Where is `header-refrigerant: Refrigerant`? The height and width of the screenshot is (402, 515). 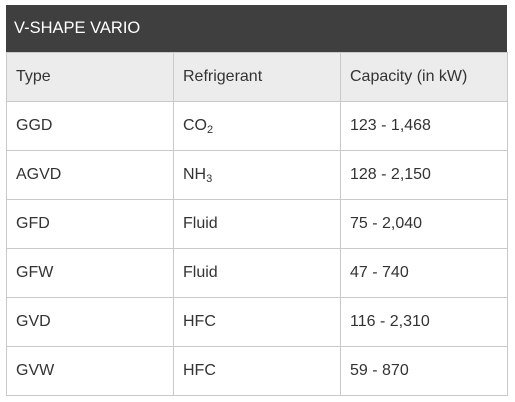 header-refrigerant: Refrigerant is located at coordinates (257, 77).